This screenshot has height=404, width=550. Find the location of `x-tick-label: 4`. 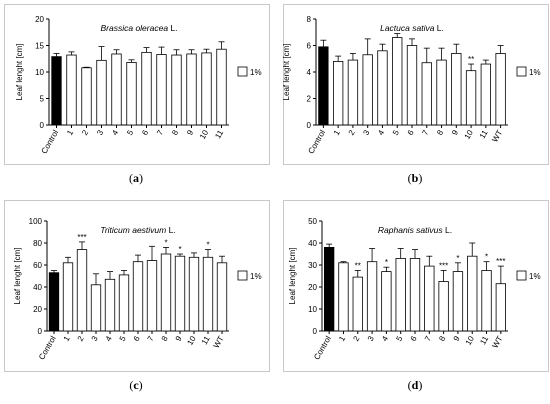

x-tick-label: 4 is located at coordinates (109, 338).